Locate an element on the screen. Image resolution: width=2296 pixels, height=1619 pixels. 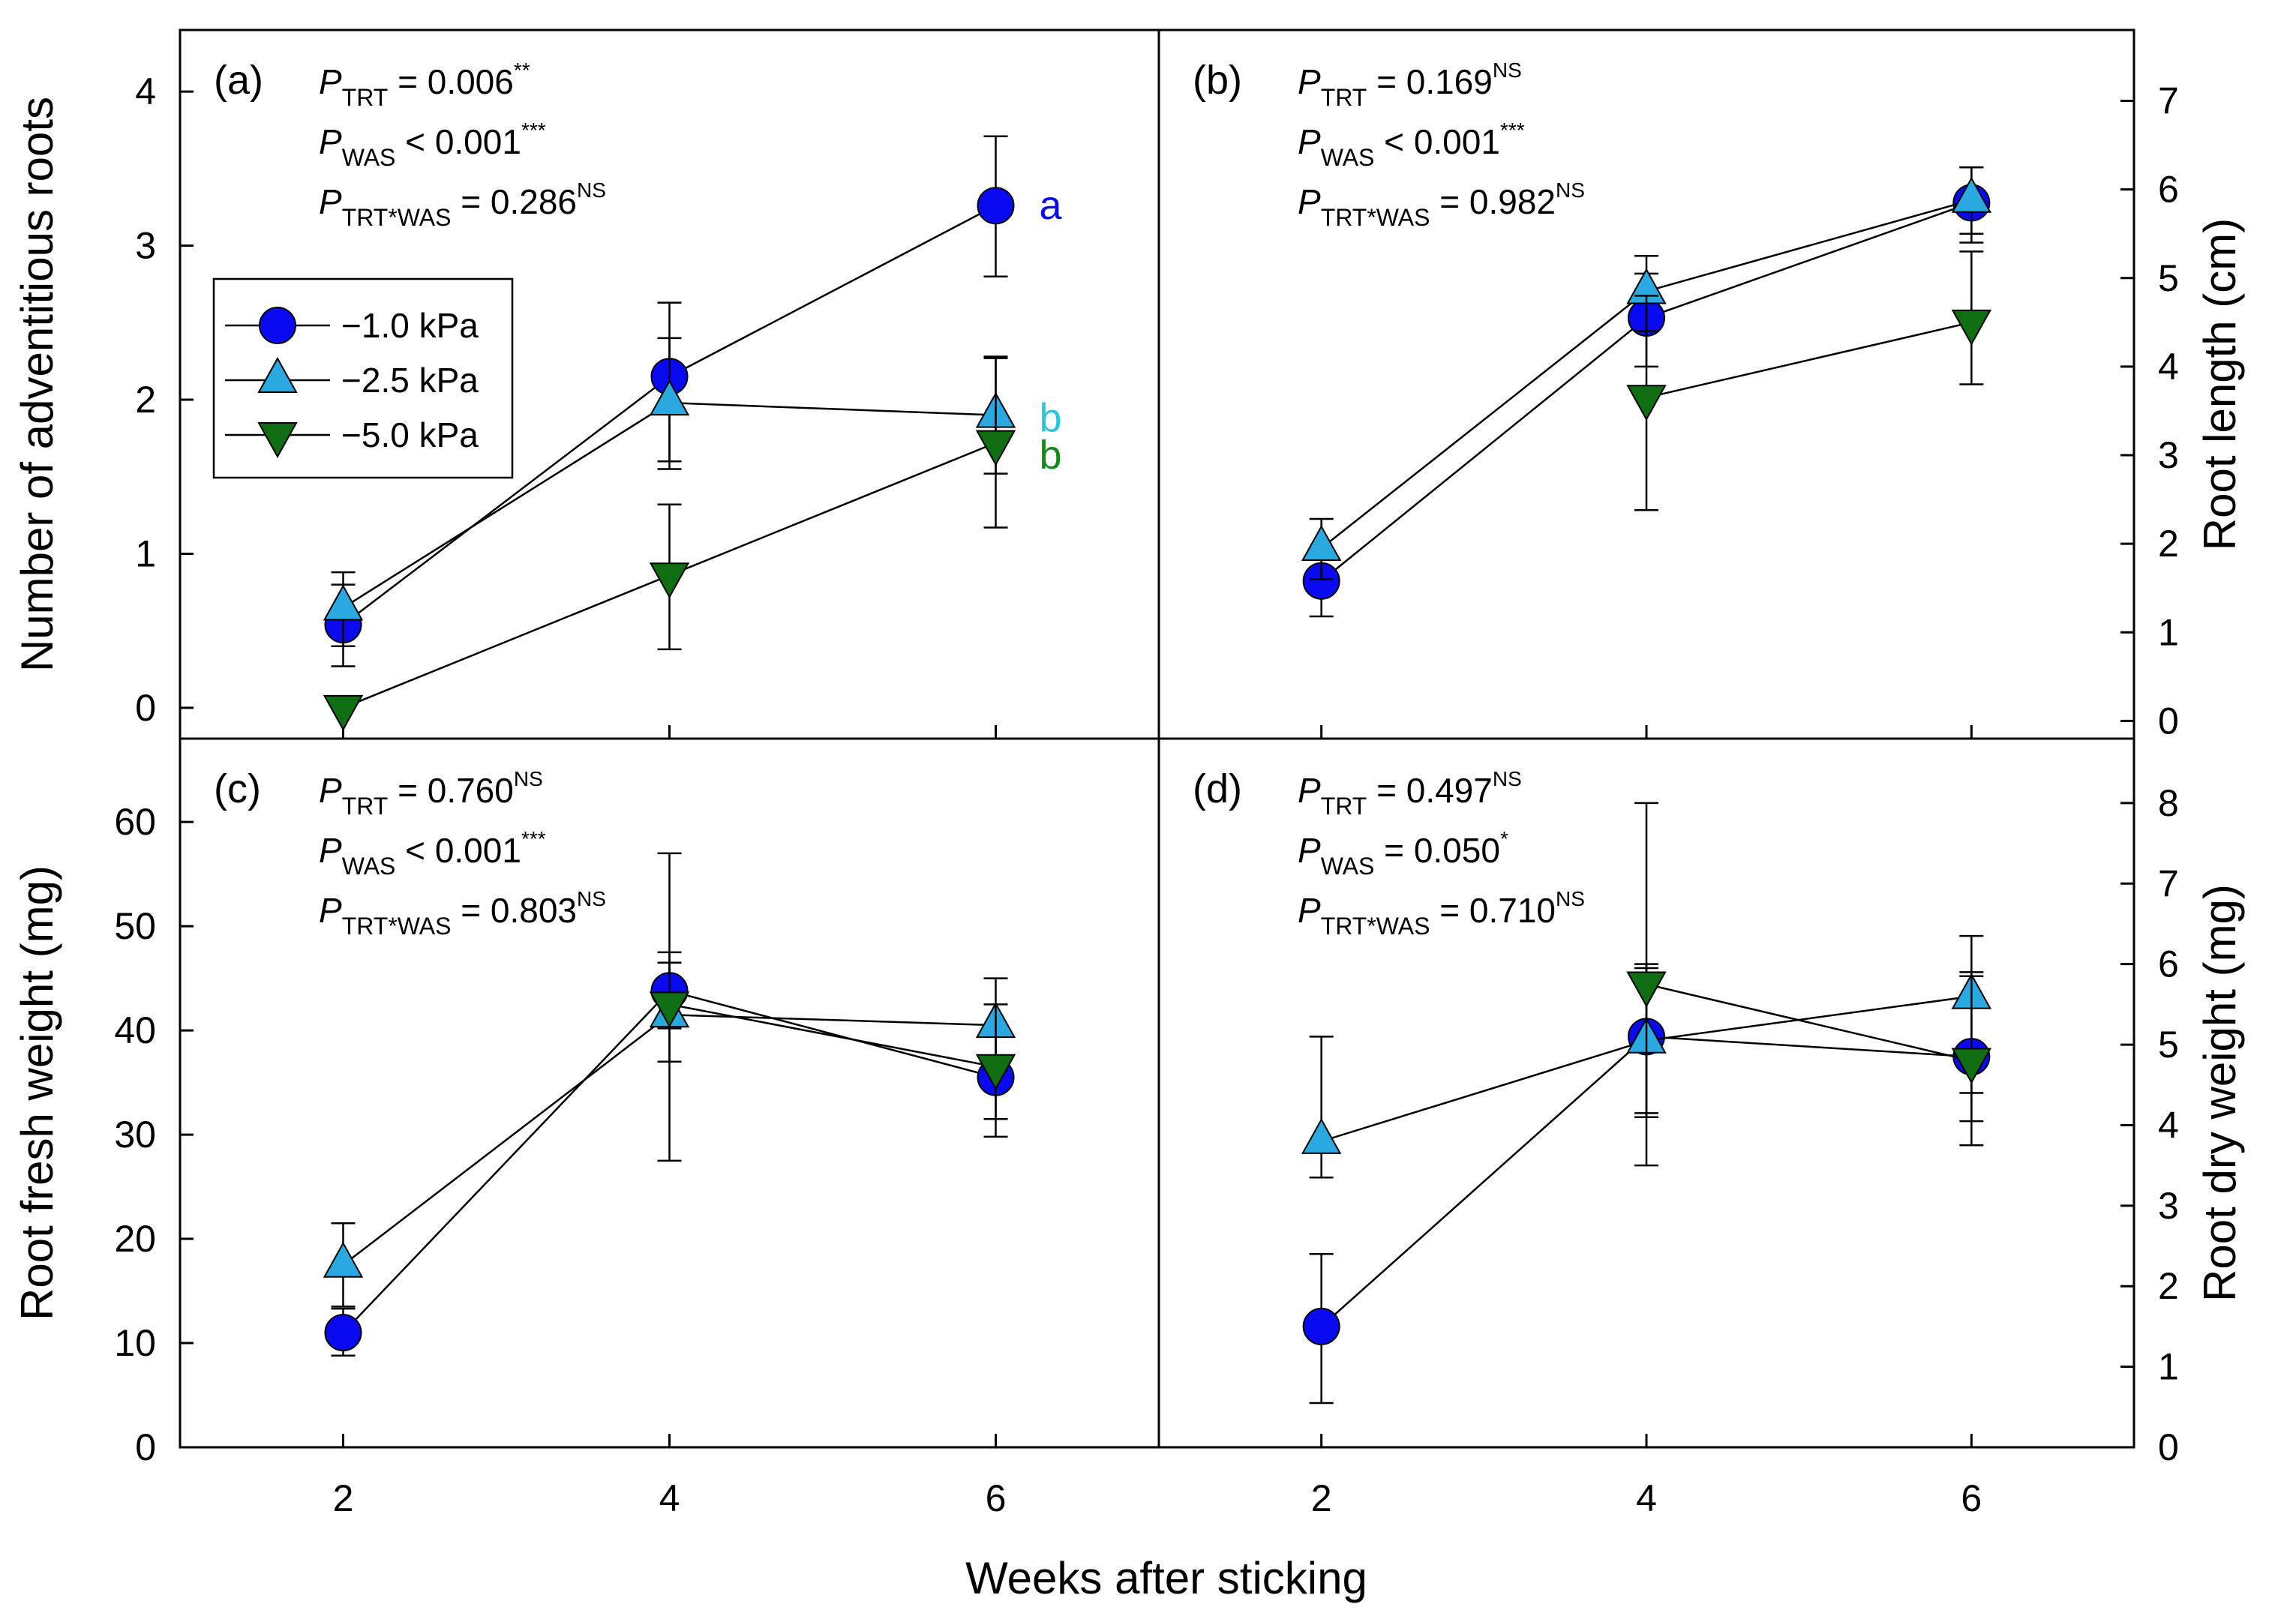
y-tick-label: 6 is located at coordinates (2168, 190).